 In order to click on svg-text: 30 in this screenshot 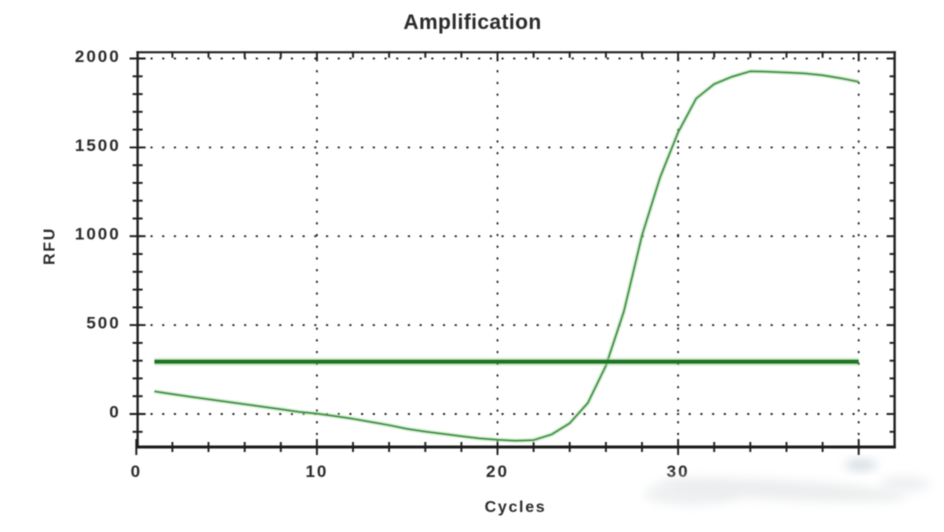, I will do `click(678, 471)`.